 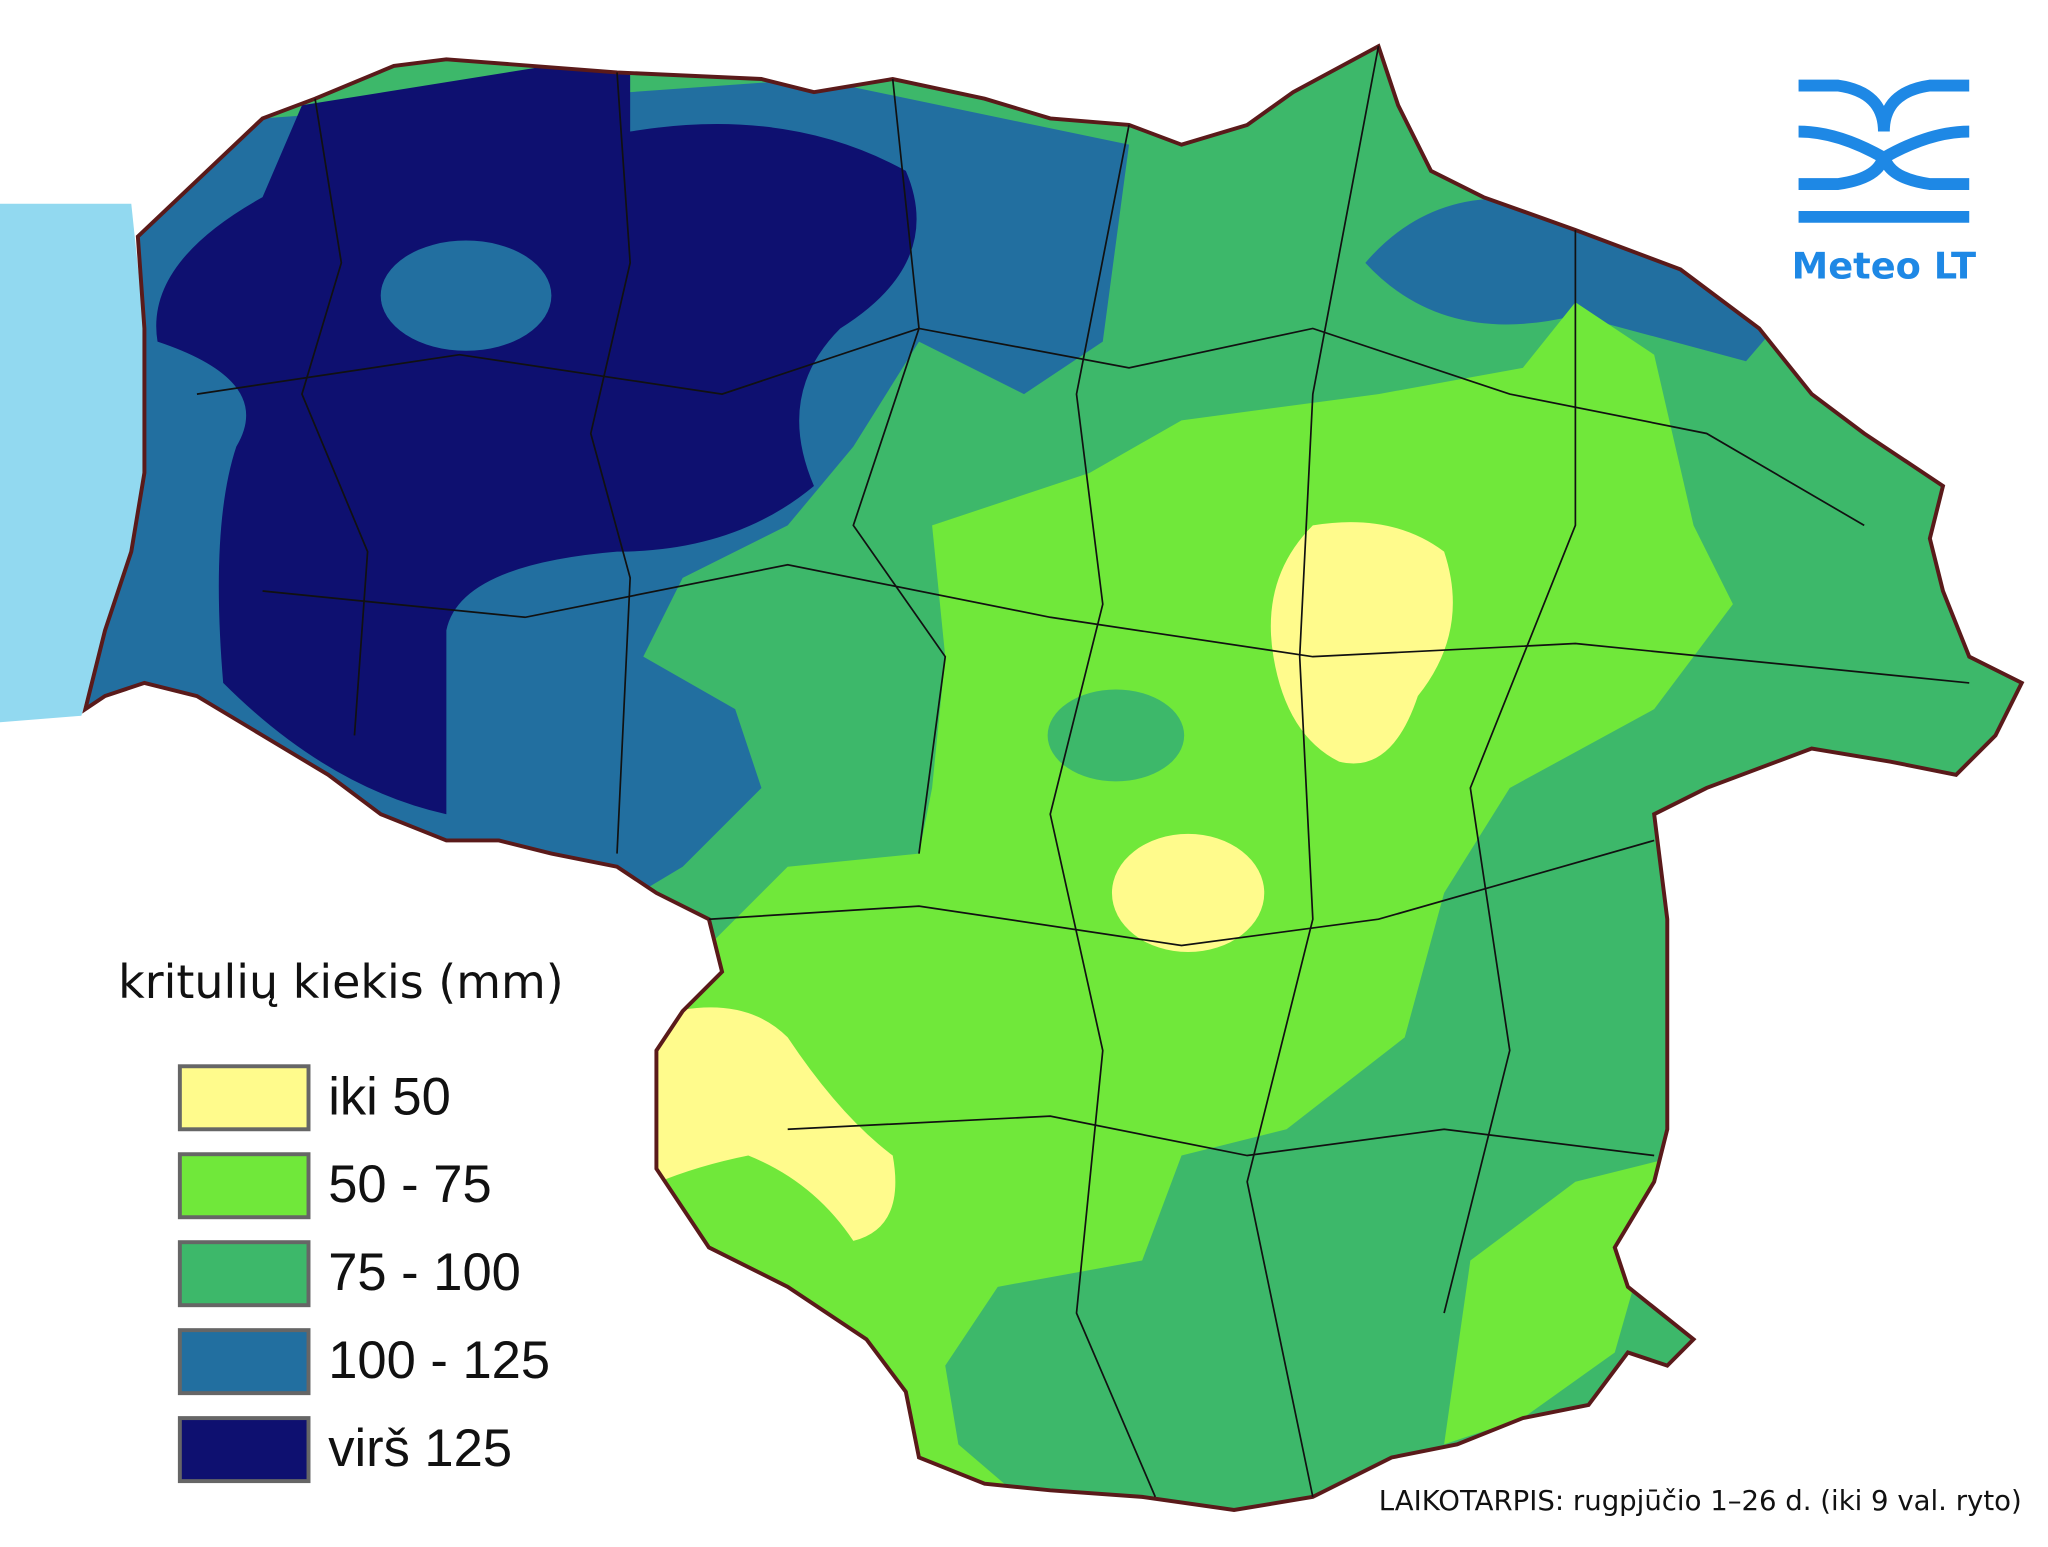 What do you see at coordinates (72, 463) in the screenshot?
I see `sea` at bounding box center [72, 463].